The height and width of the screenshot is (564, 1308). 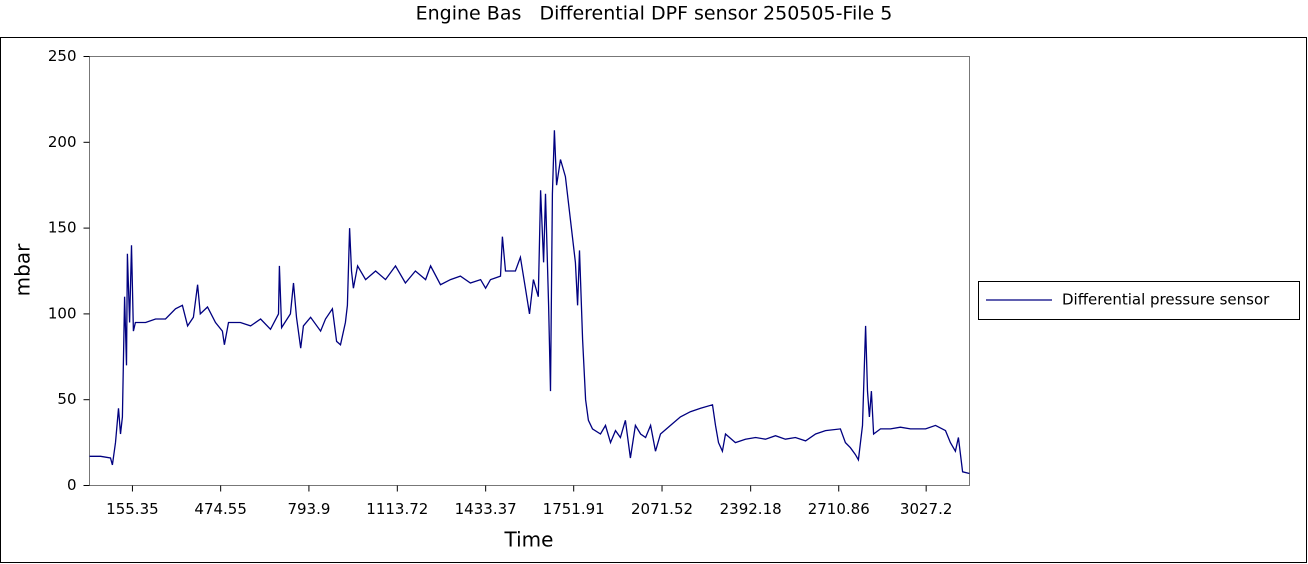 I want to click on x-tick-label: 1751.91, so click(x=574, y=509).